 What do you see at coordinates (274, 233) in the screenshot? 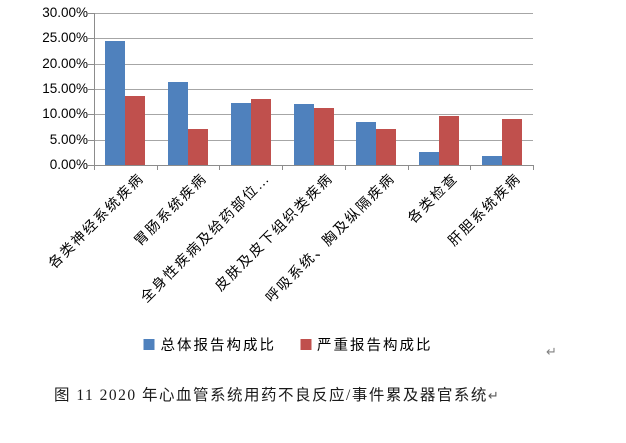
I see `x-axis-category-label: 皮肤及皮下组织类疾病` at bounding box center [274, 233].